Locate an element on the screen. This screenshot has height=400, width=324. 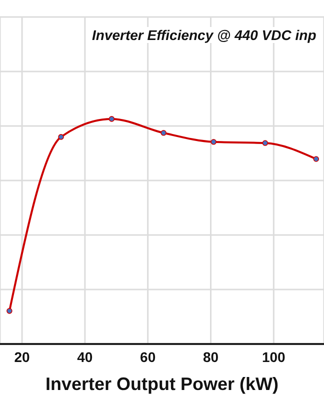
chart-title: Inverter Efficiency @ 440 VDC inp is located at coordinates (204, 35).